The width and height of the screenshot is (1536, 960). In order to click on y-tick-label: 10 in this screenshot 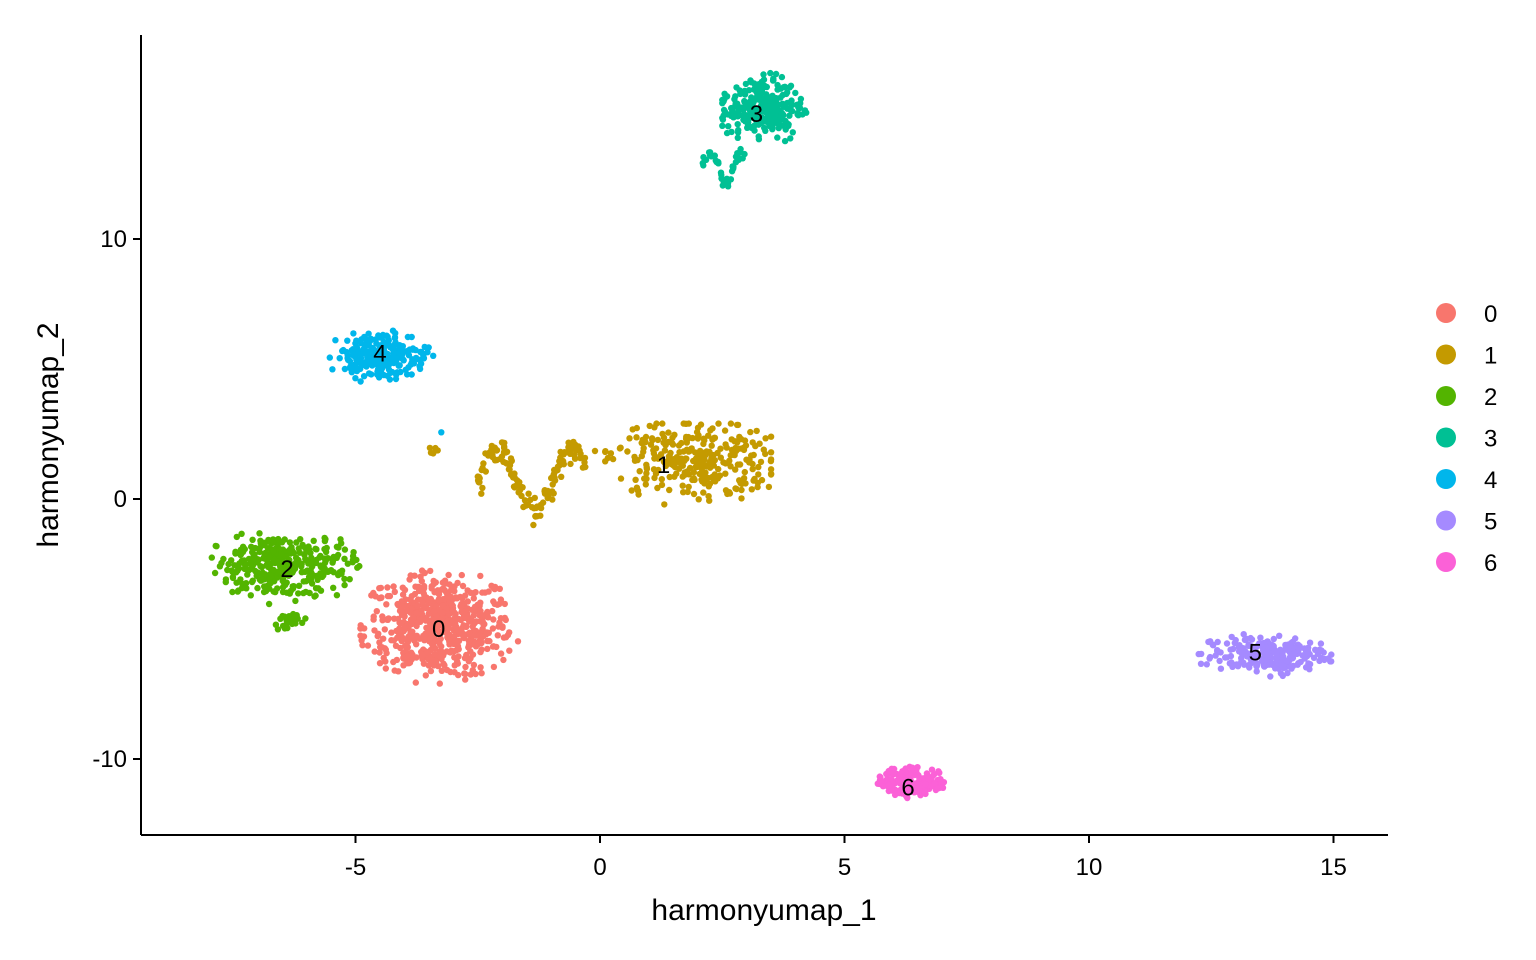, I will do `click(113, 239)`.